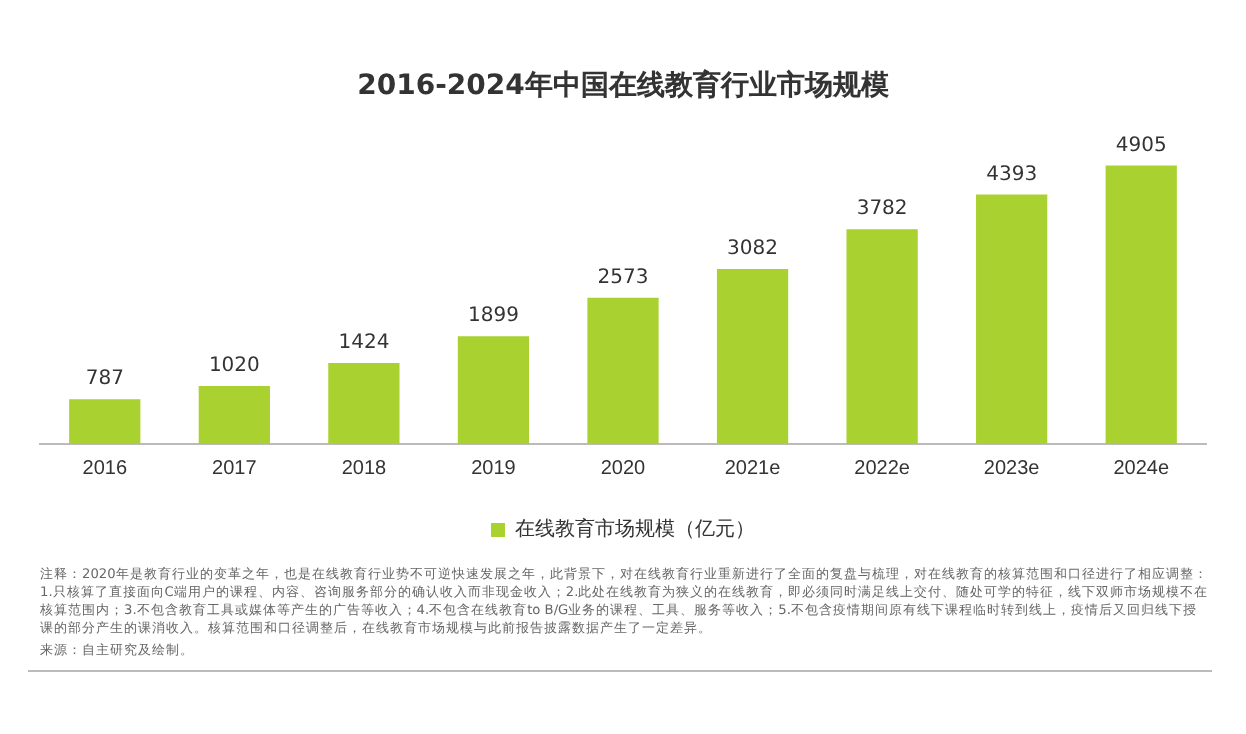  What do you see at coordinates (105, 468) in the screenshot?
I see `x-tick-label: 2016` at bounding box center [105, 468].